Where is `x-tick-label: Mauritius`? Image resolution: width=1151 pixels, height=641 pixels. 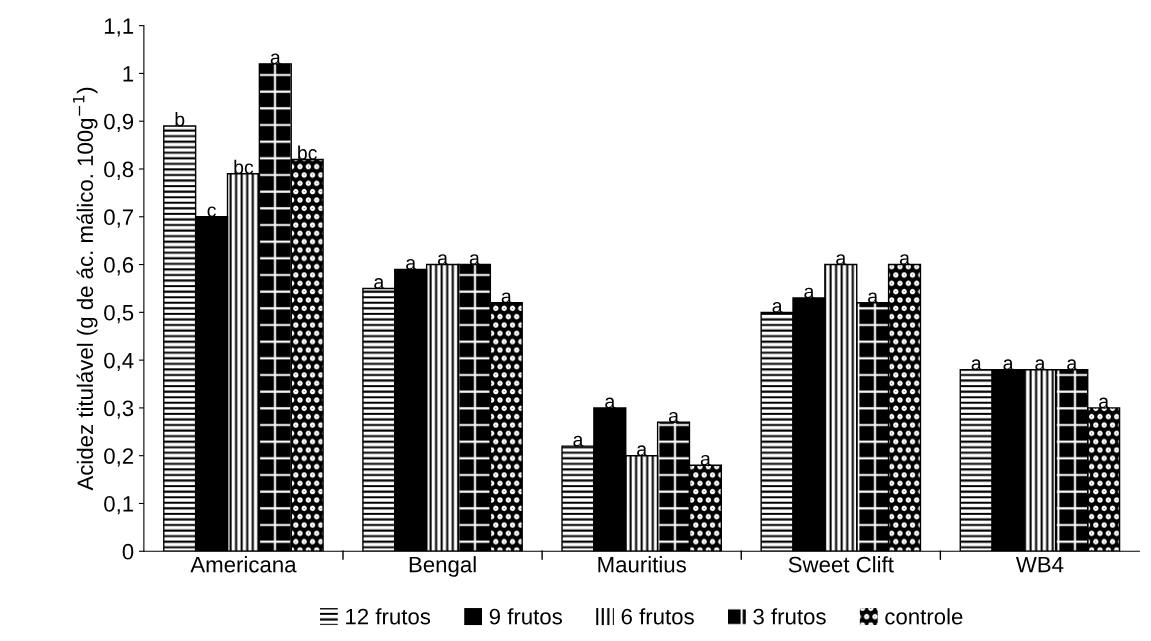 x-tick-label: Mauritius is located at coordinates (642, 564).